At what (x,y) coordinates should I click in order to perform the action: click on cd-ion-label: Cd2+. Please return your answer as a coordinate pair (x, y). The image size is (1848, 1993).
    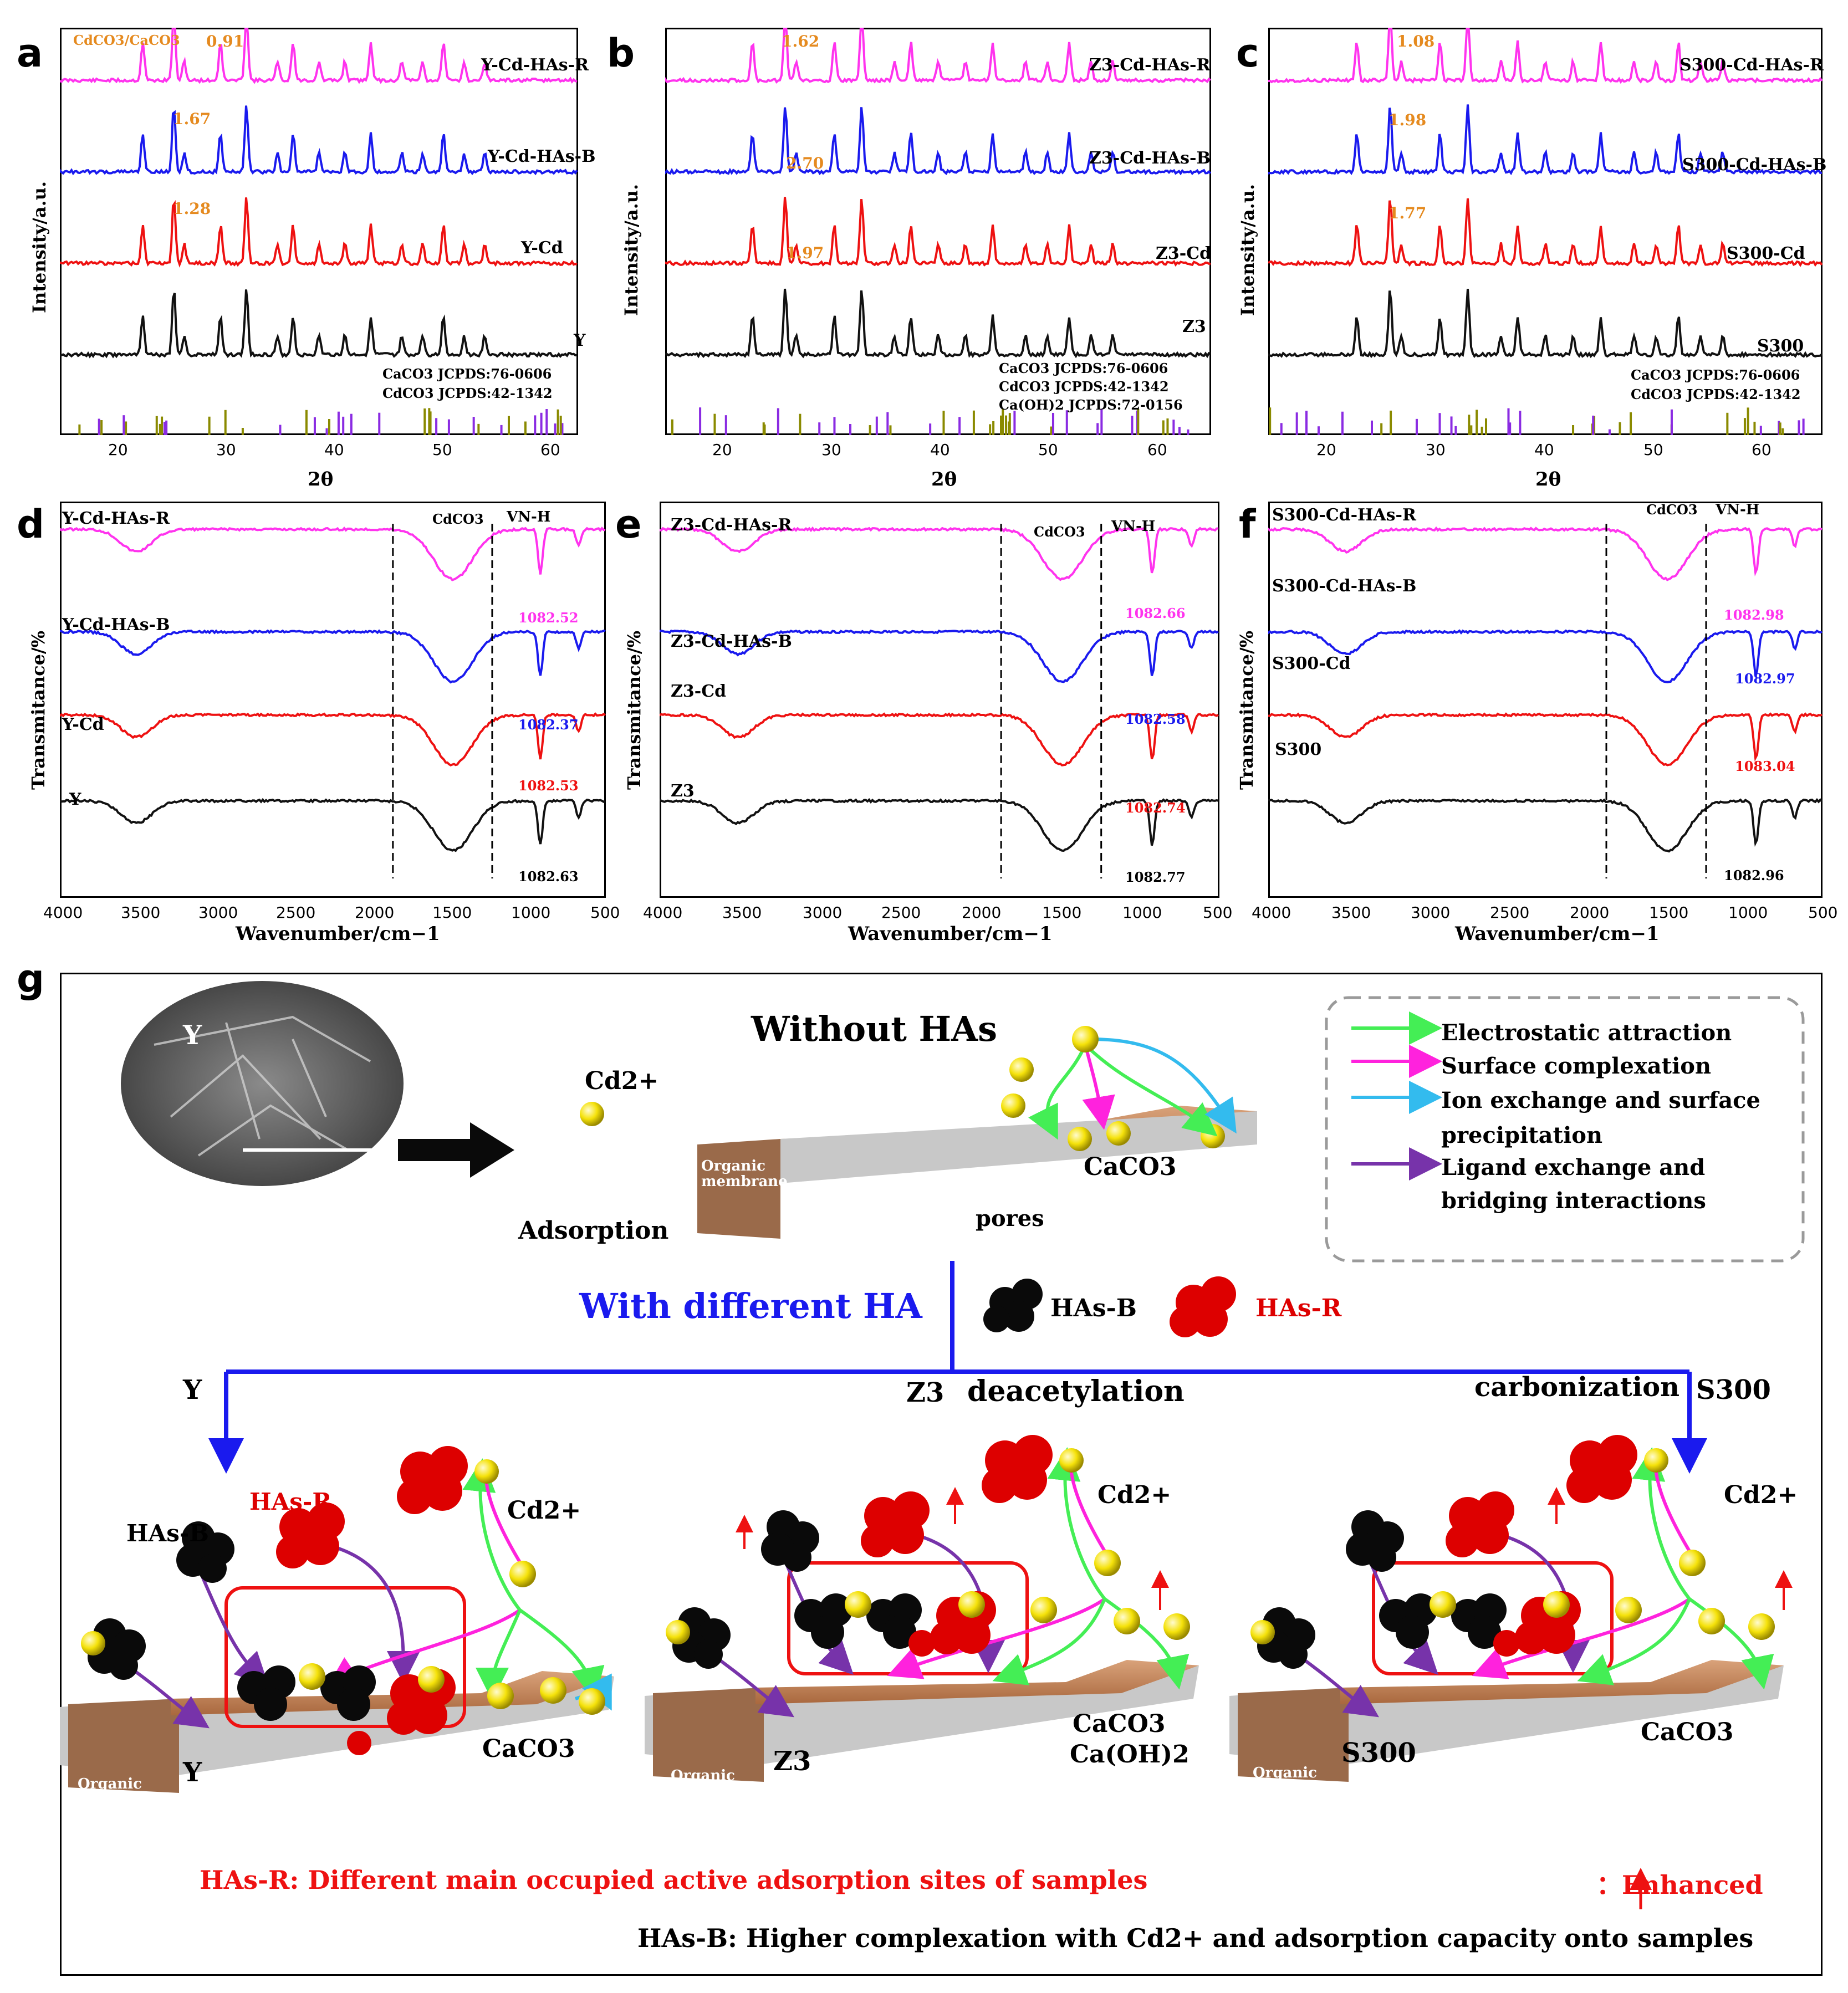
    Looking at the image, I should click on (621, 1081).